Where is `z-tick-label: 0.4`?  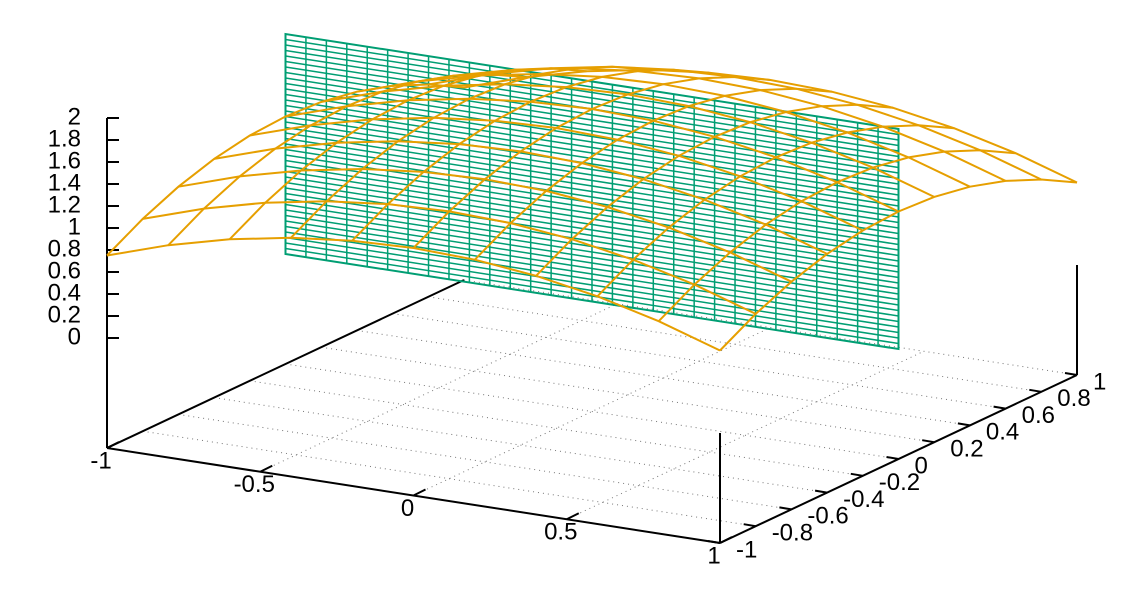
z-tick-label: 0.4 is located at coordinates (64, 292).